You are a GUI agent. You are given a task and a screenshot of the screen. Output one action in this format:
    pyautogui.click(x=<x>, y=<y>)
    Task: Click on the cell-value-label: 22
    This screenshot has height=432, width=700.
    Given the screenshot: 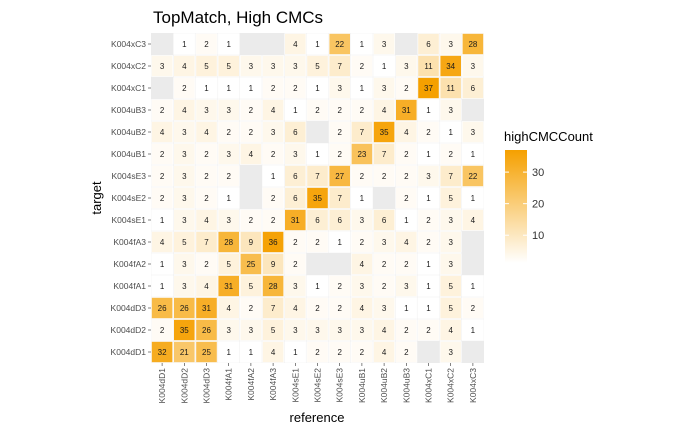 What is the action you would take?
    pyautogui.click(x=472, y=176)
    